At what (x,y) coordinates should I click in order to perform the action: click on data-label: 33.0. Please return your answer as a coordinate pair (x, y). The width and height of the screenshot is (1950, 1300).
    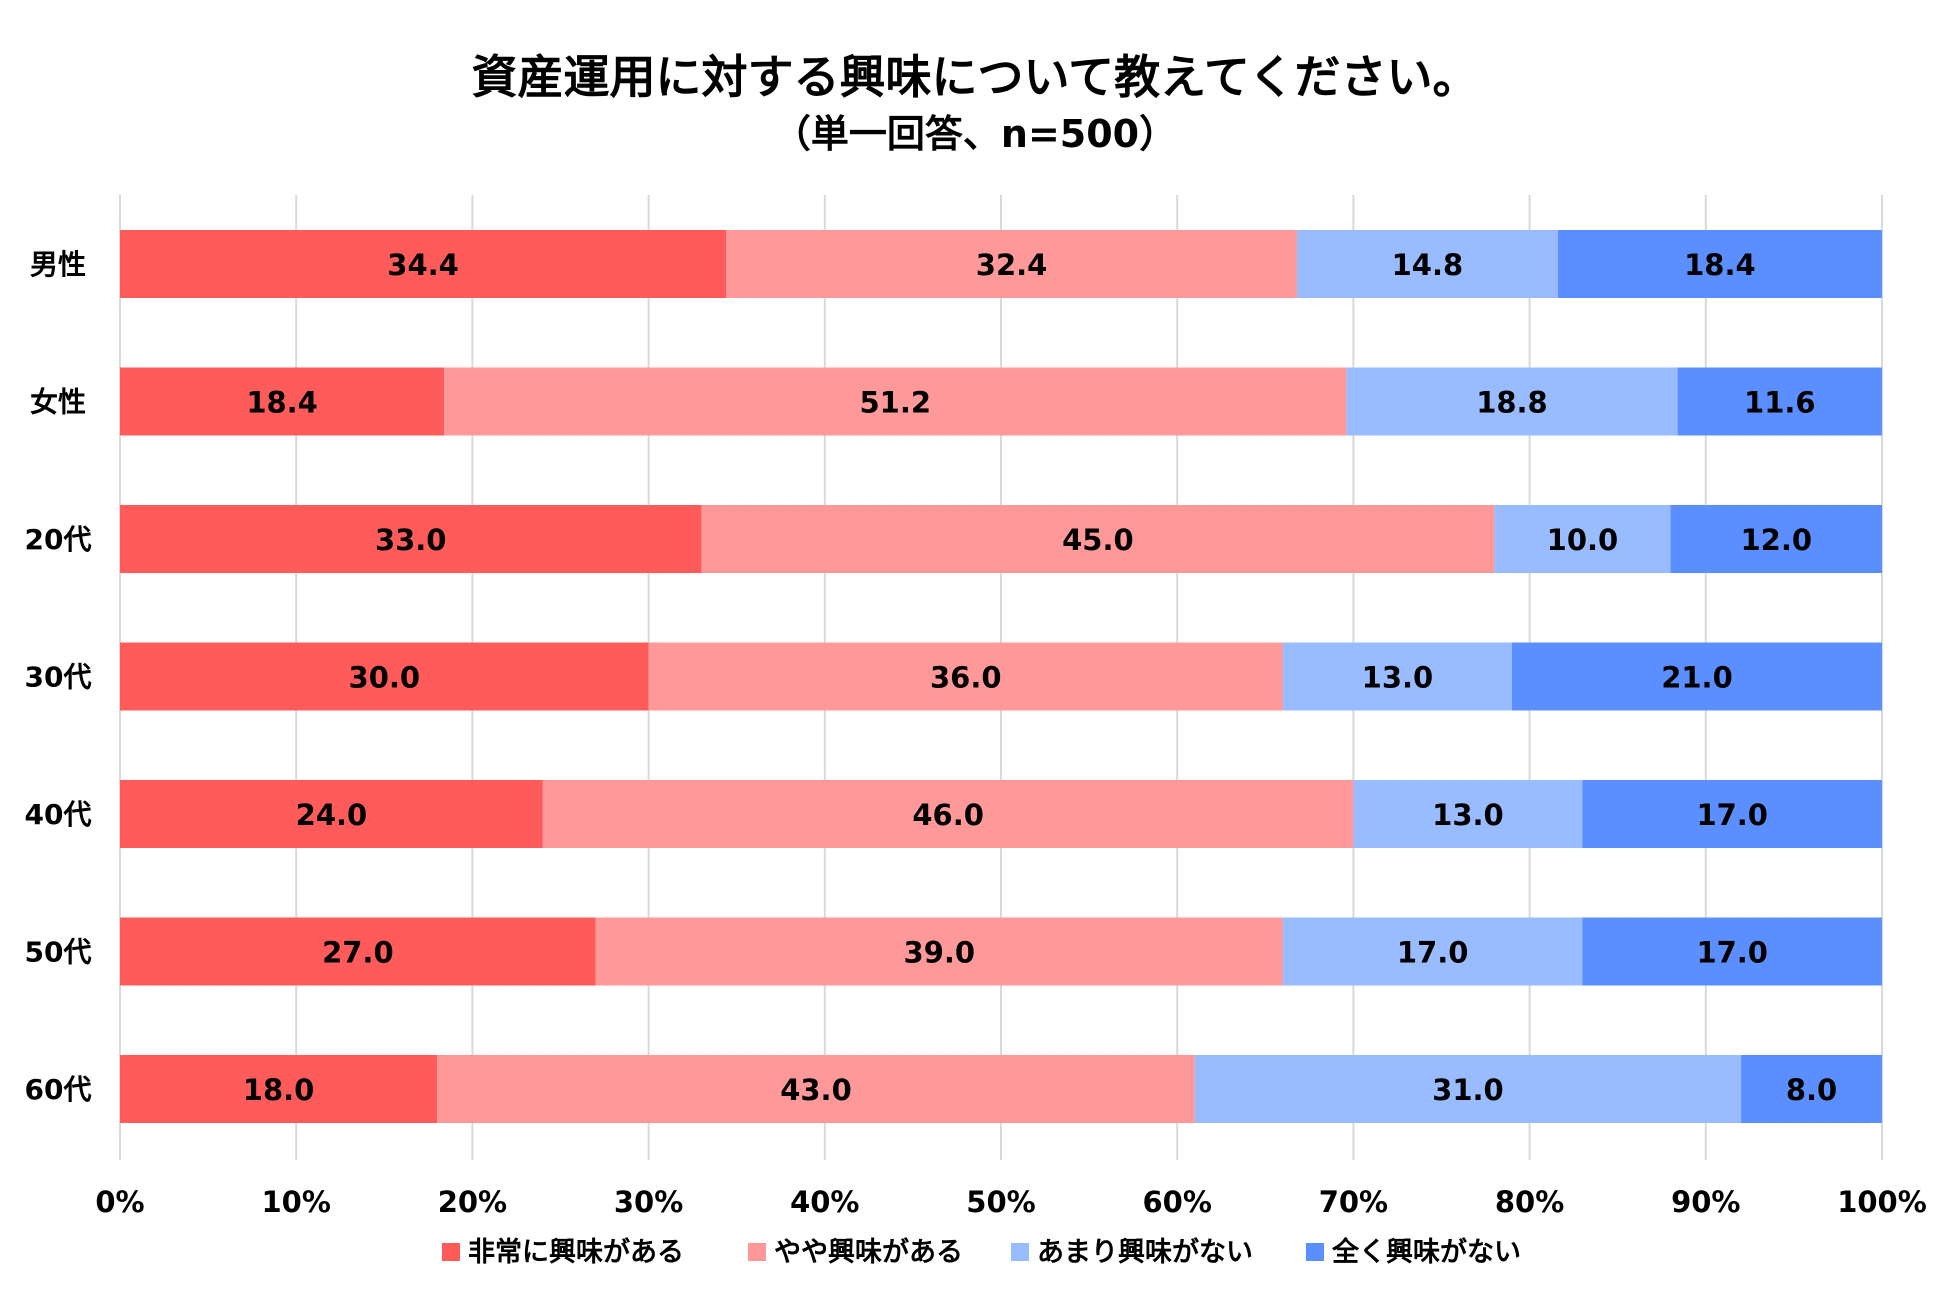
    Looking at the image, I should click on (411, 540).